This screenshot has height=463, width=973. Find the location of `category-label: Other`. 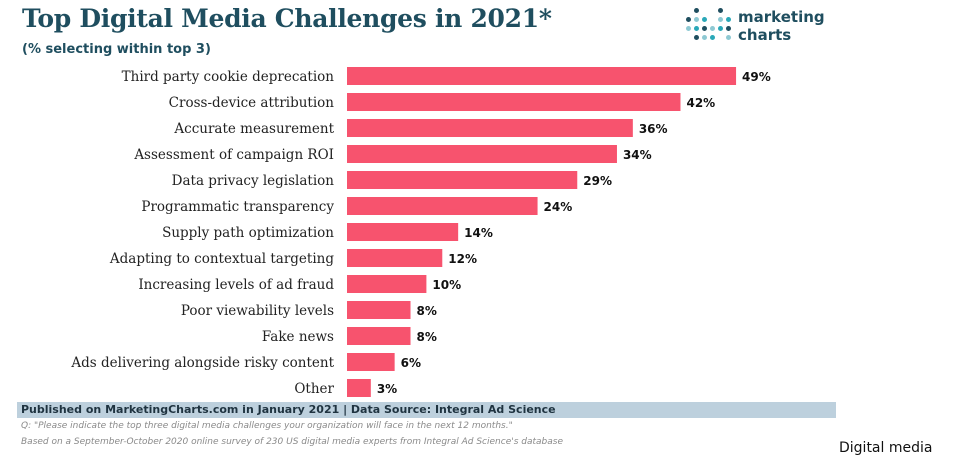

category-label: Other is located at coordinates (314, 389).